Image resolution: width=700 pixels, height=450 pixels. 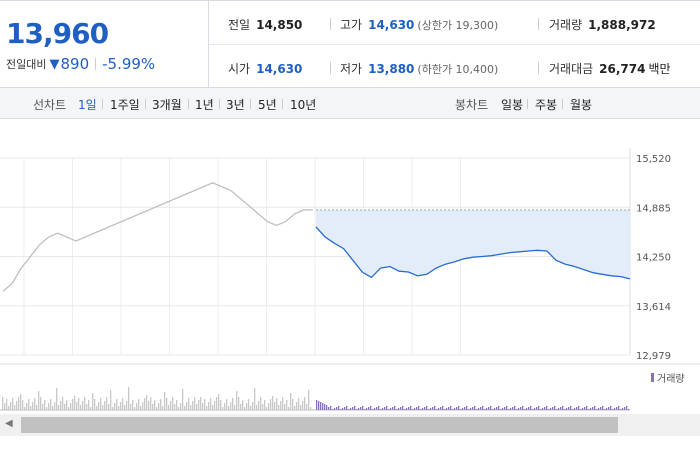 What do you see at coordinates (419, 24) in the screenshot?
I see `high-stat: 고가 14,630 (상한가 19,300)` at bounding box center [419, 24].